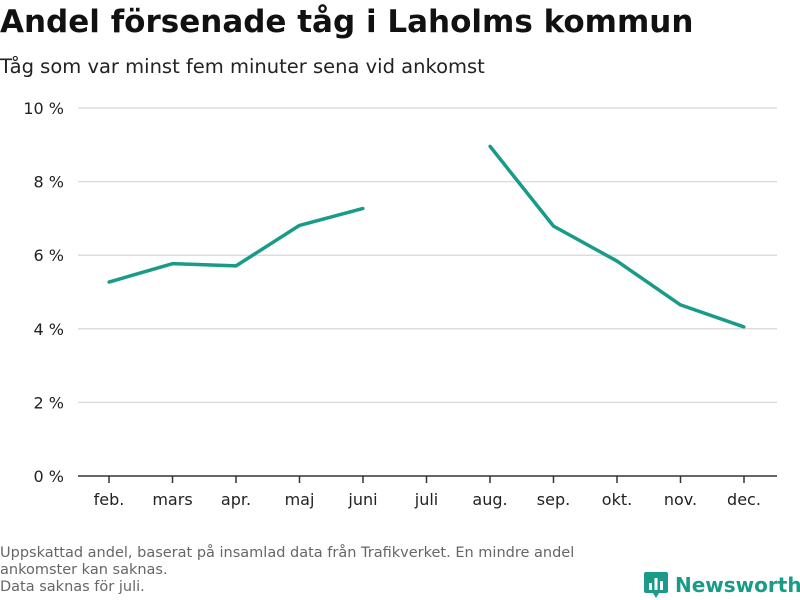  What do you see at coordinates (553, 499) in the screenshot?
I see `x-tick-label: sep.` at bounding box center [553, 499].